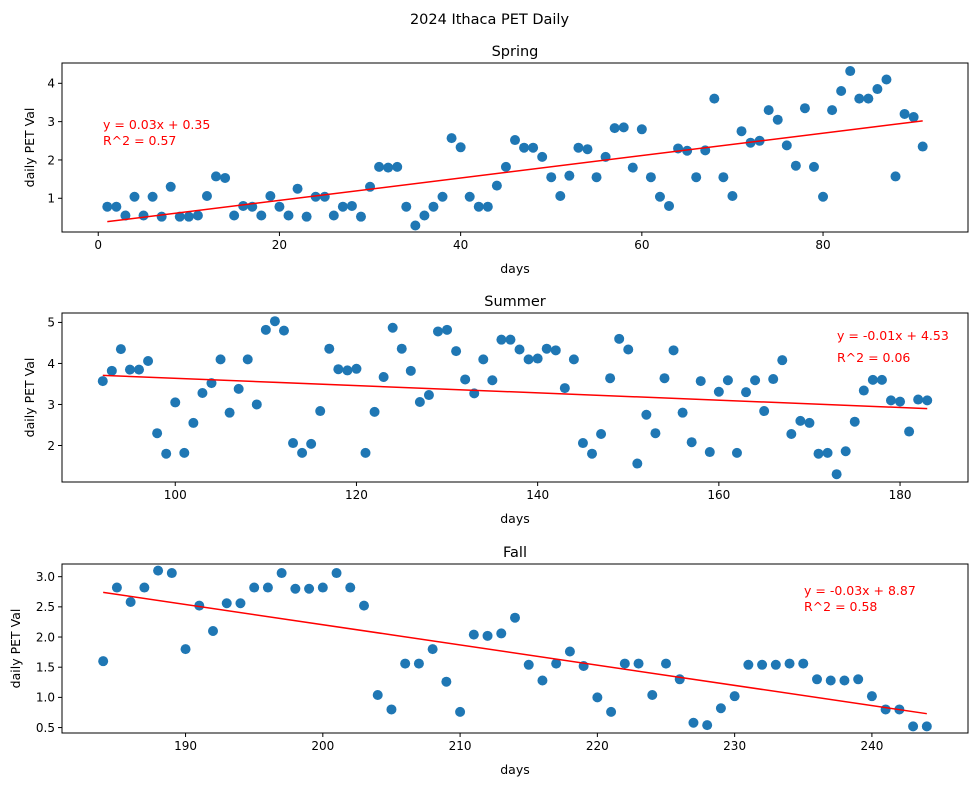 This screenshot has height=788, width=979. Describe the element at coordinates (460, 245) in the screenshot. I see `x-tick-label: 40` at that location.